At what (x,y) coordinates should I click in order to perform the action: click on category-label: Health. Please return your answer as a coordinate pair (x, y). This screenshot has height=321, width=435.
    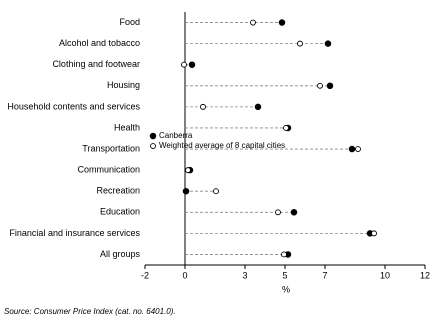
    Looking at the image, I should click on (127, 127).